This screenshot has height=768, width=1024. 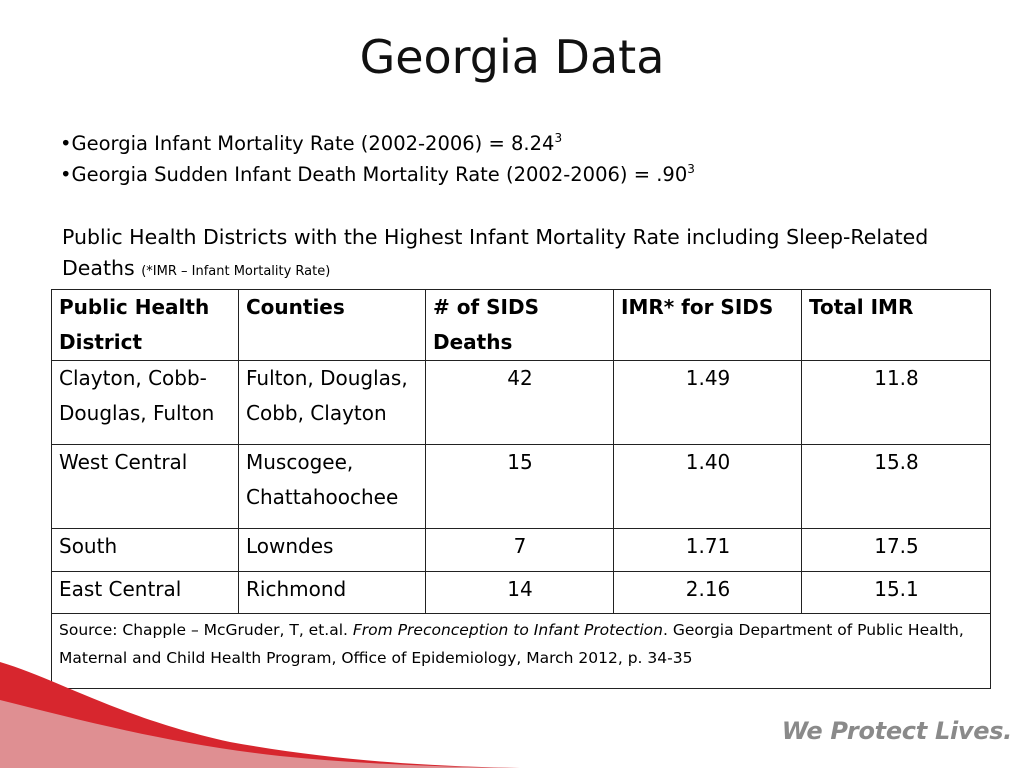 I want to click on table-row: East Central Richmond 14 2.16 15.1, so click(x=521, y=592).